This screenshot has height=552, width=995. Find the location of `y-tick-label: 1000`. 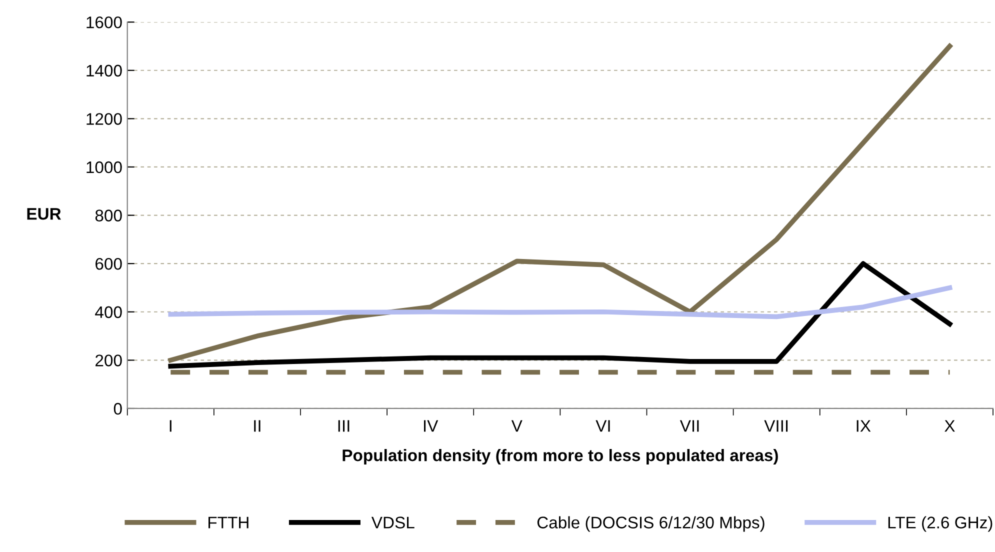

y-tick-label: 1000 is located at coordinates (104, 167).